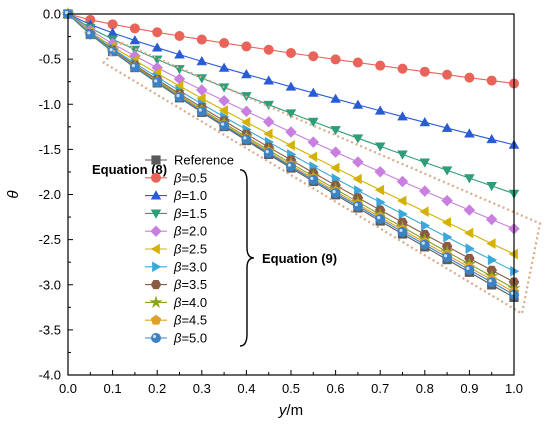  I want to click on y-axis-title: θ, so click(13, 194).